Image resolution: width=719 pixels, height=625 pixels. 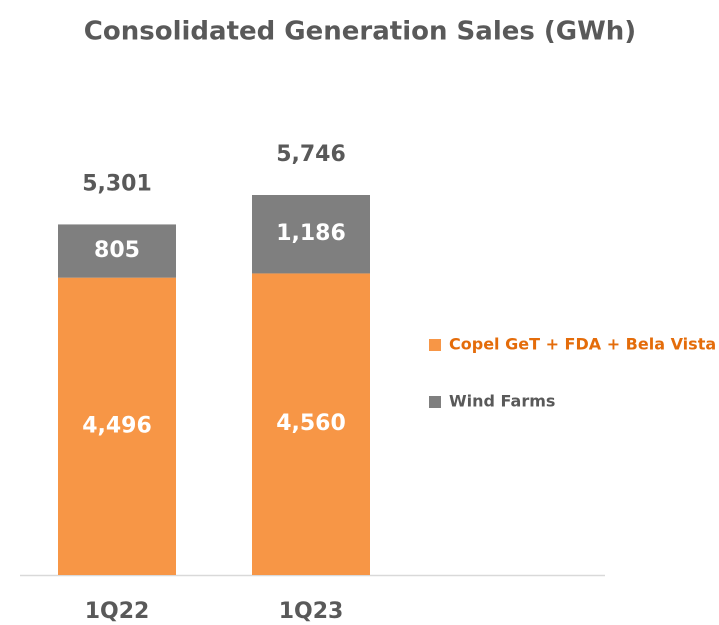 I want to click on x-tick-label: 1Q23, so click(x=311, y=611).